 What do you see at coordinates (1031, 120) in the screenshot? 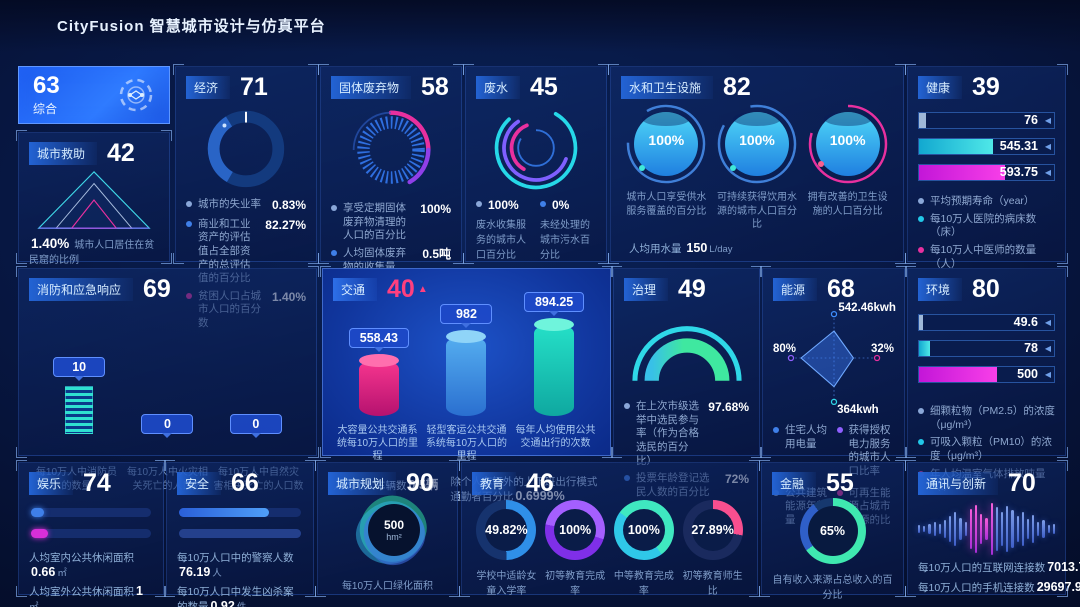
I see `bar-value: 76` at bounding box center [1031, 120].